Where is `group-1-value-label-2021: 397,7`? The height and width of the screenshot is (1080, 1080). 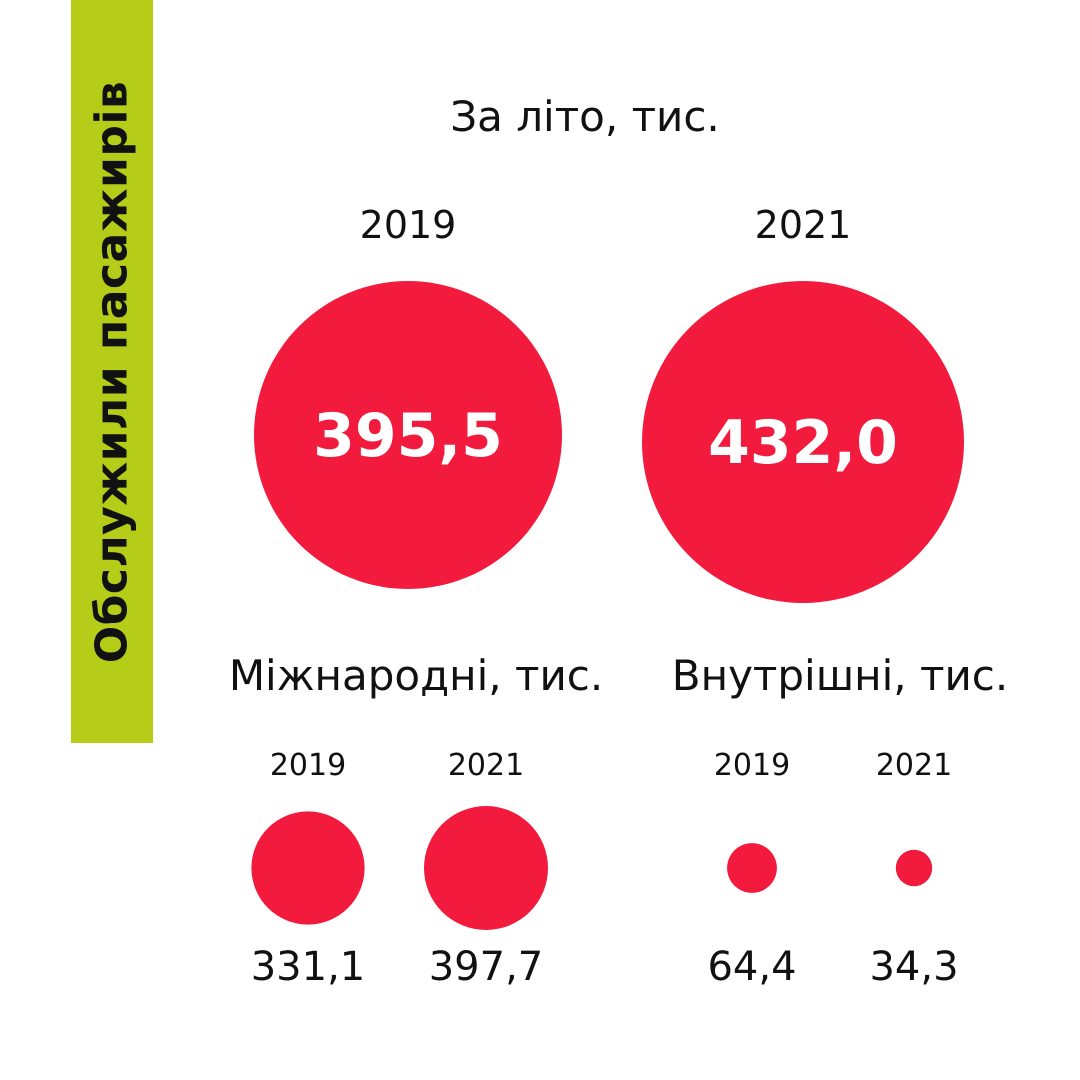
group-1-value-label-2021: 397,7 is located at coordinates (486, 967).